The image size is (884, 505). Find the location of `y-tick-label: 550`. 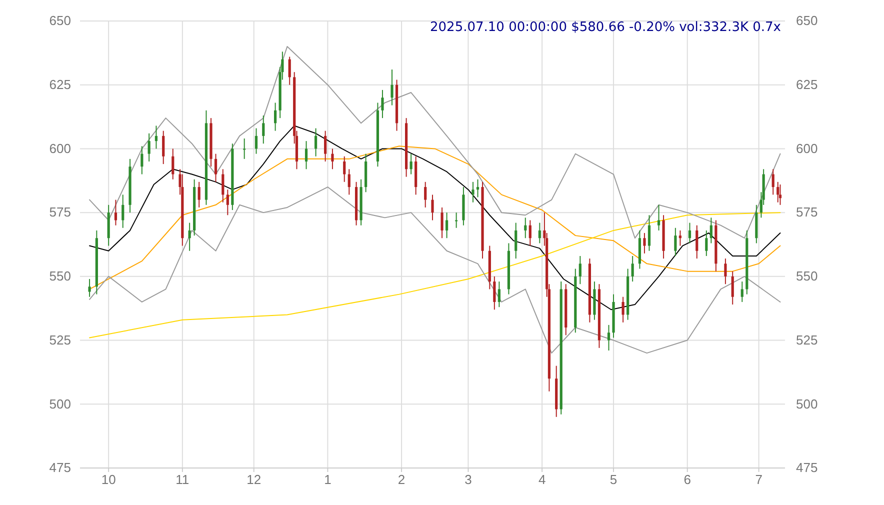

y-tick-label: 550 is located at coordinates (60, 276).